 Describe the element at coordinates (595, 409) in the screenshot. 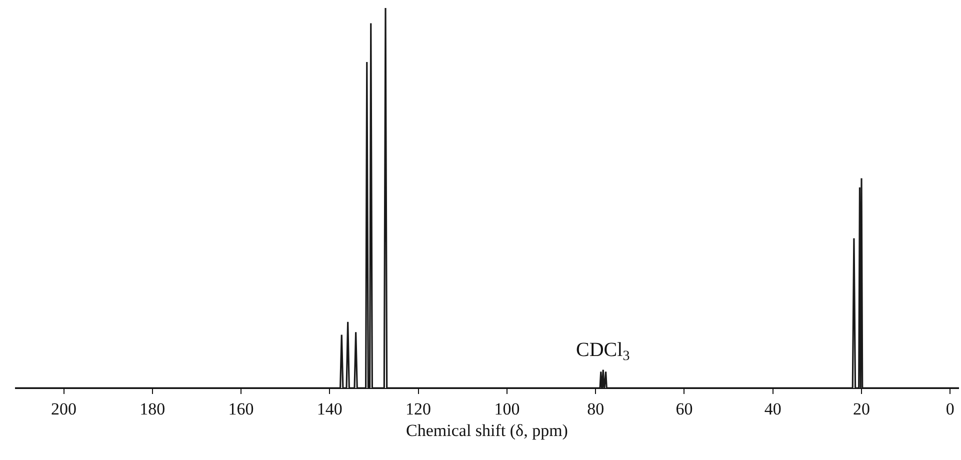

I see `x-tick-label: 80` at that location.